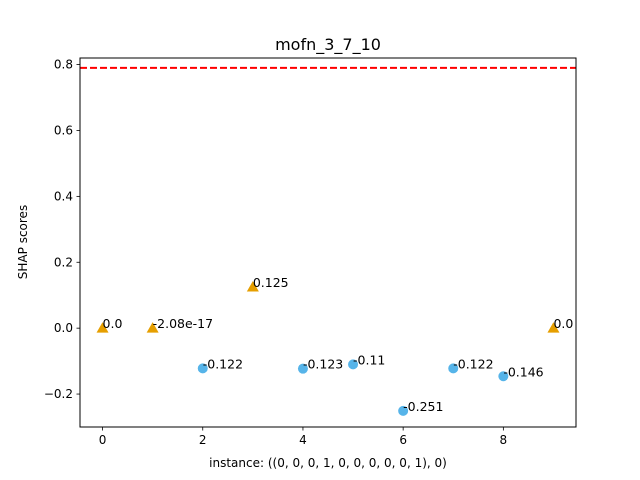 This screenshot has height=480, width=640. Describe the element at coordinates (323, 364) in the screenshot. I see `data-label: -0.123` at that location.